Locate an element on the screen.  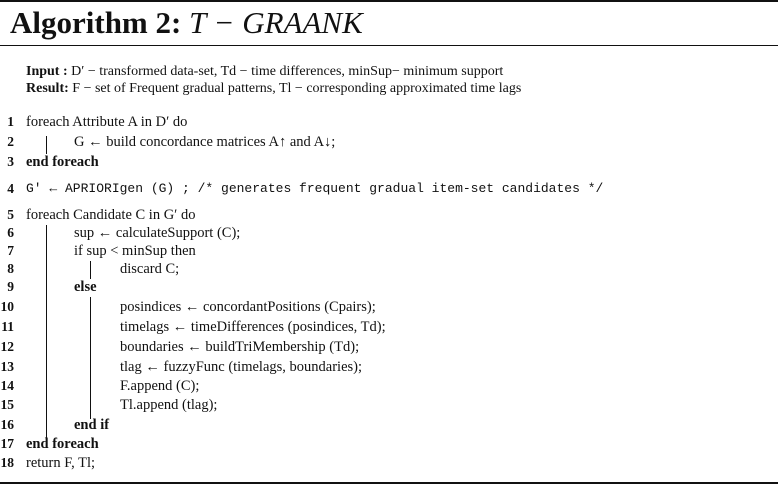
algorithm-label: Algorithm 2: is located at coordinates (96, 22).